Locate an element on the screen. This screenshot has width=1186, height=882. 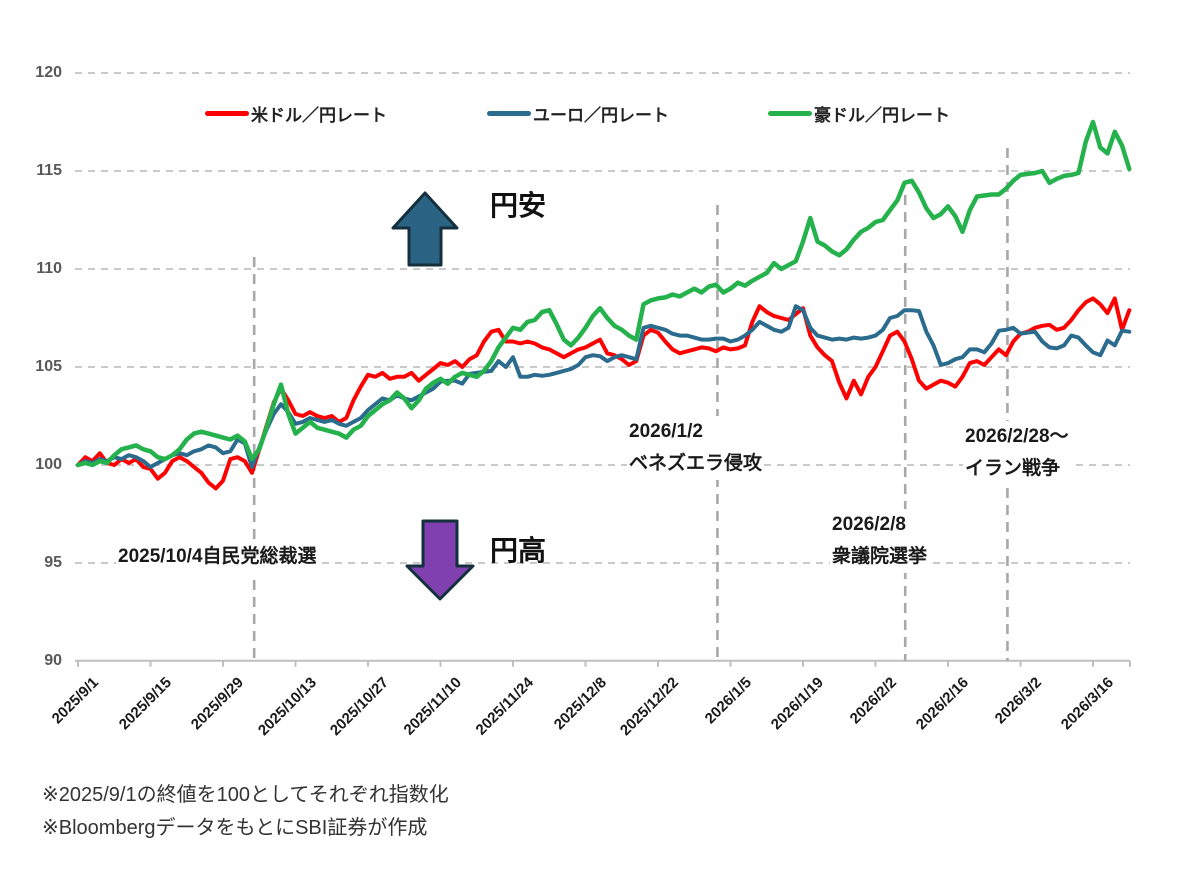
y-axis-label-95: 95 is located at coordinates (53, 562).